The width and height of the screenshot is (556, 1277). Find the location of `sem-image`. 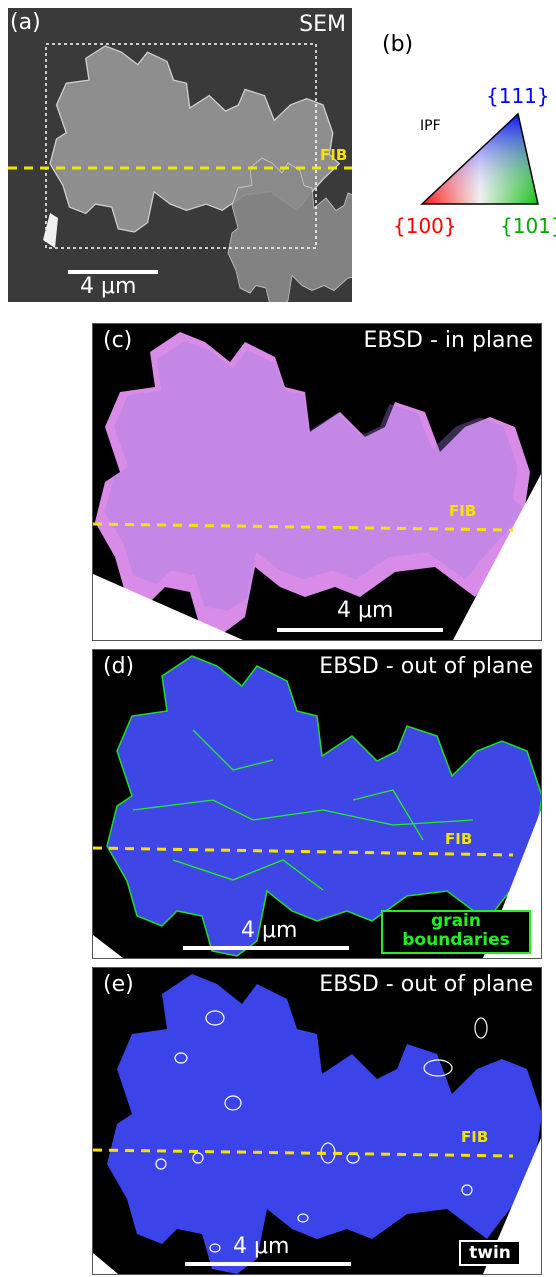

sem-image is located at coordinates (180, 155).